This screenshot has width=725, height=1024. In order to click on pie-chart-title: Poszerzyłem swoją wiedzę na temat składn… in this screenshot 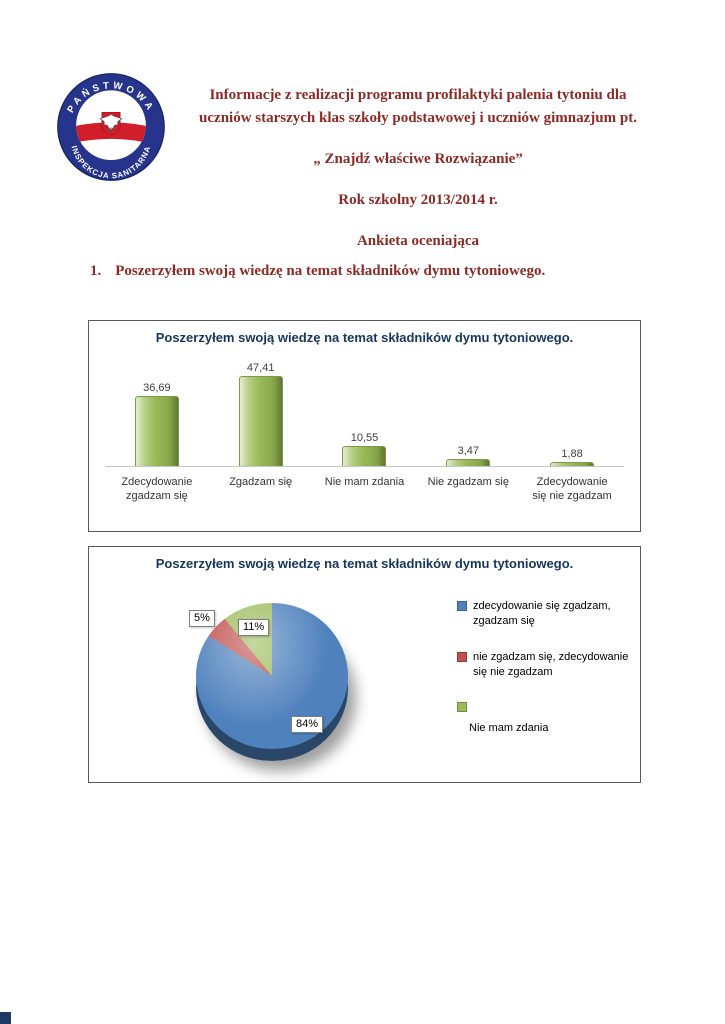, I will do `click(364, 563)`.